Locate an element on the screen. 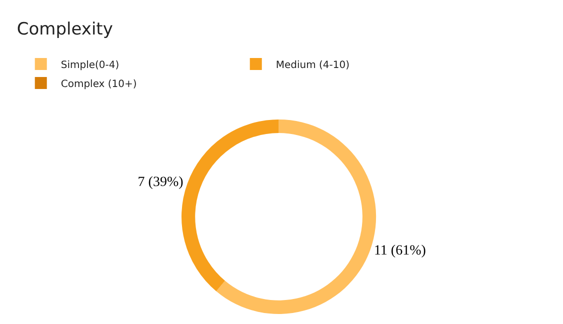 The height and width of the screenshot is (324, 563). legend-label: Medium (4-10) is located at coordinates (313, 65).